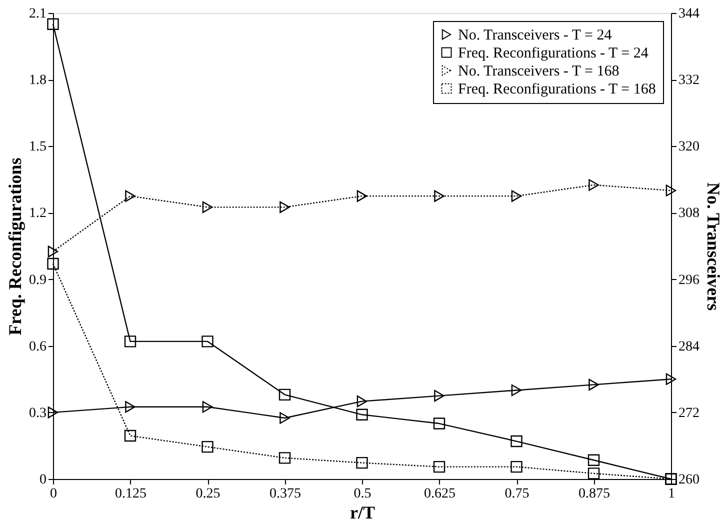 The width and height of the screenshot is (727, 528). What do you see at coordinates (37, 147) in the screenshot?
I see `y-tick-label: 1.5` at bounding box center [37, 147].